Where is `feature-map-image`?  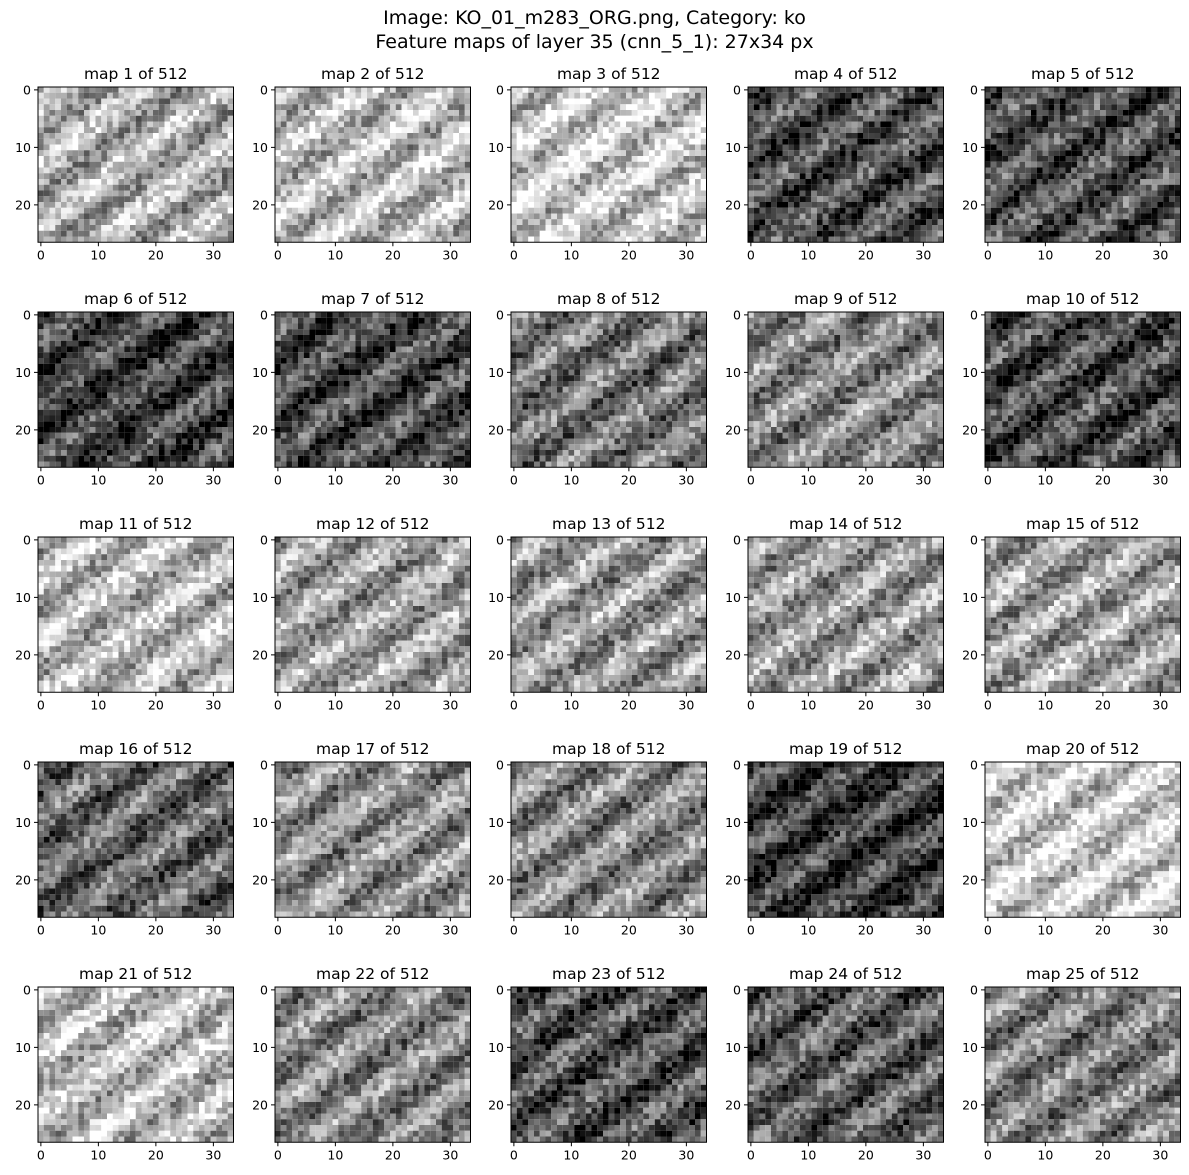
feature-map-image is located at coordinates (373, 164).